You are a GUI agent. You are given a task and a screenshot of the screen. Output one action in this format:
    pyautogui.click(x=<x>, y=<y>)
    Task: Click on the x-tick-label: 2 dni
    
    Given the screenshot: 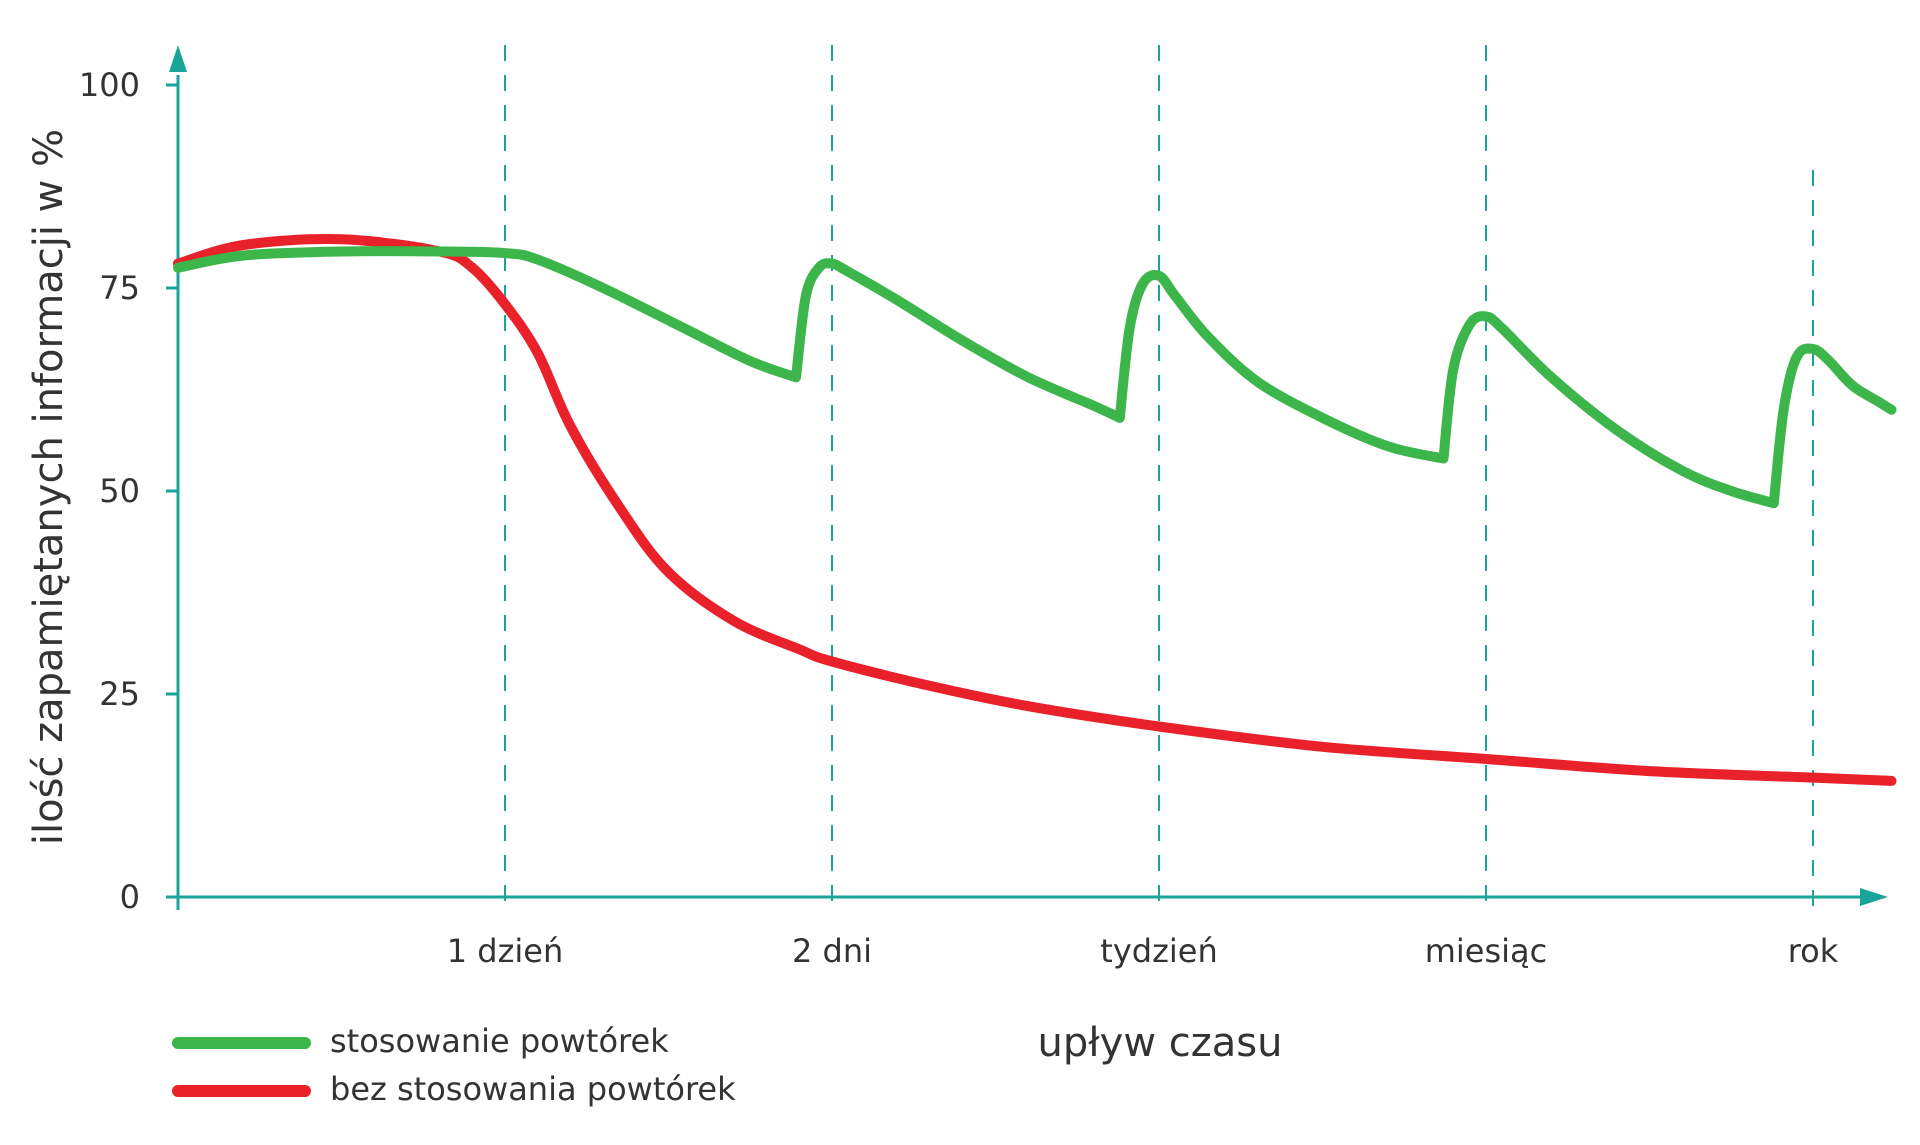 What is the action you would take?
    pyautogui.click(x=832, y=951)
    